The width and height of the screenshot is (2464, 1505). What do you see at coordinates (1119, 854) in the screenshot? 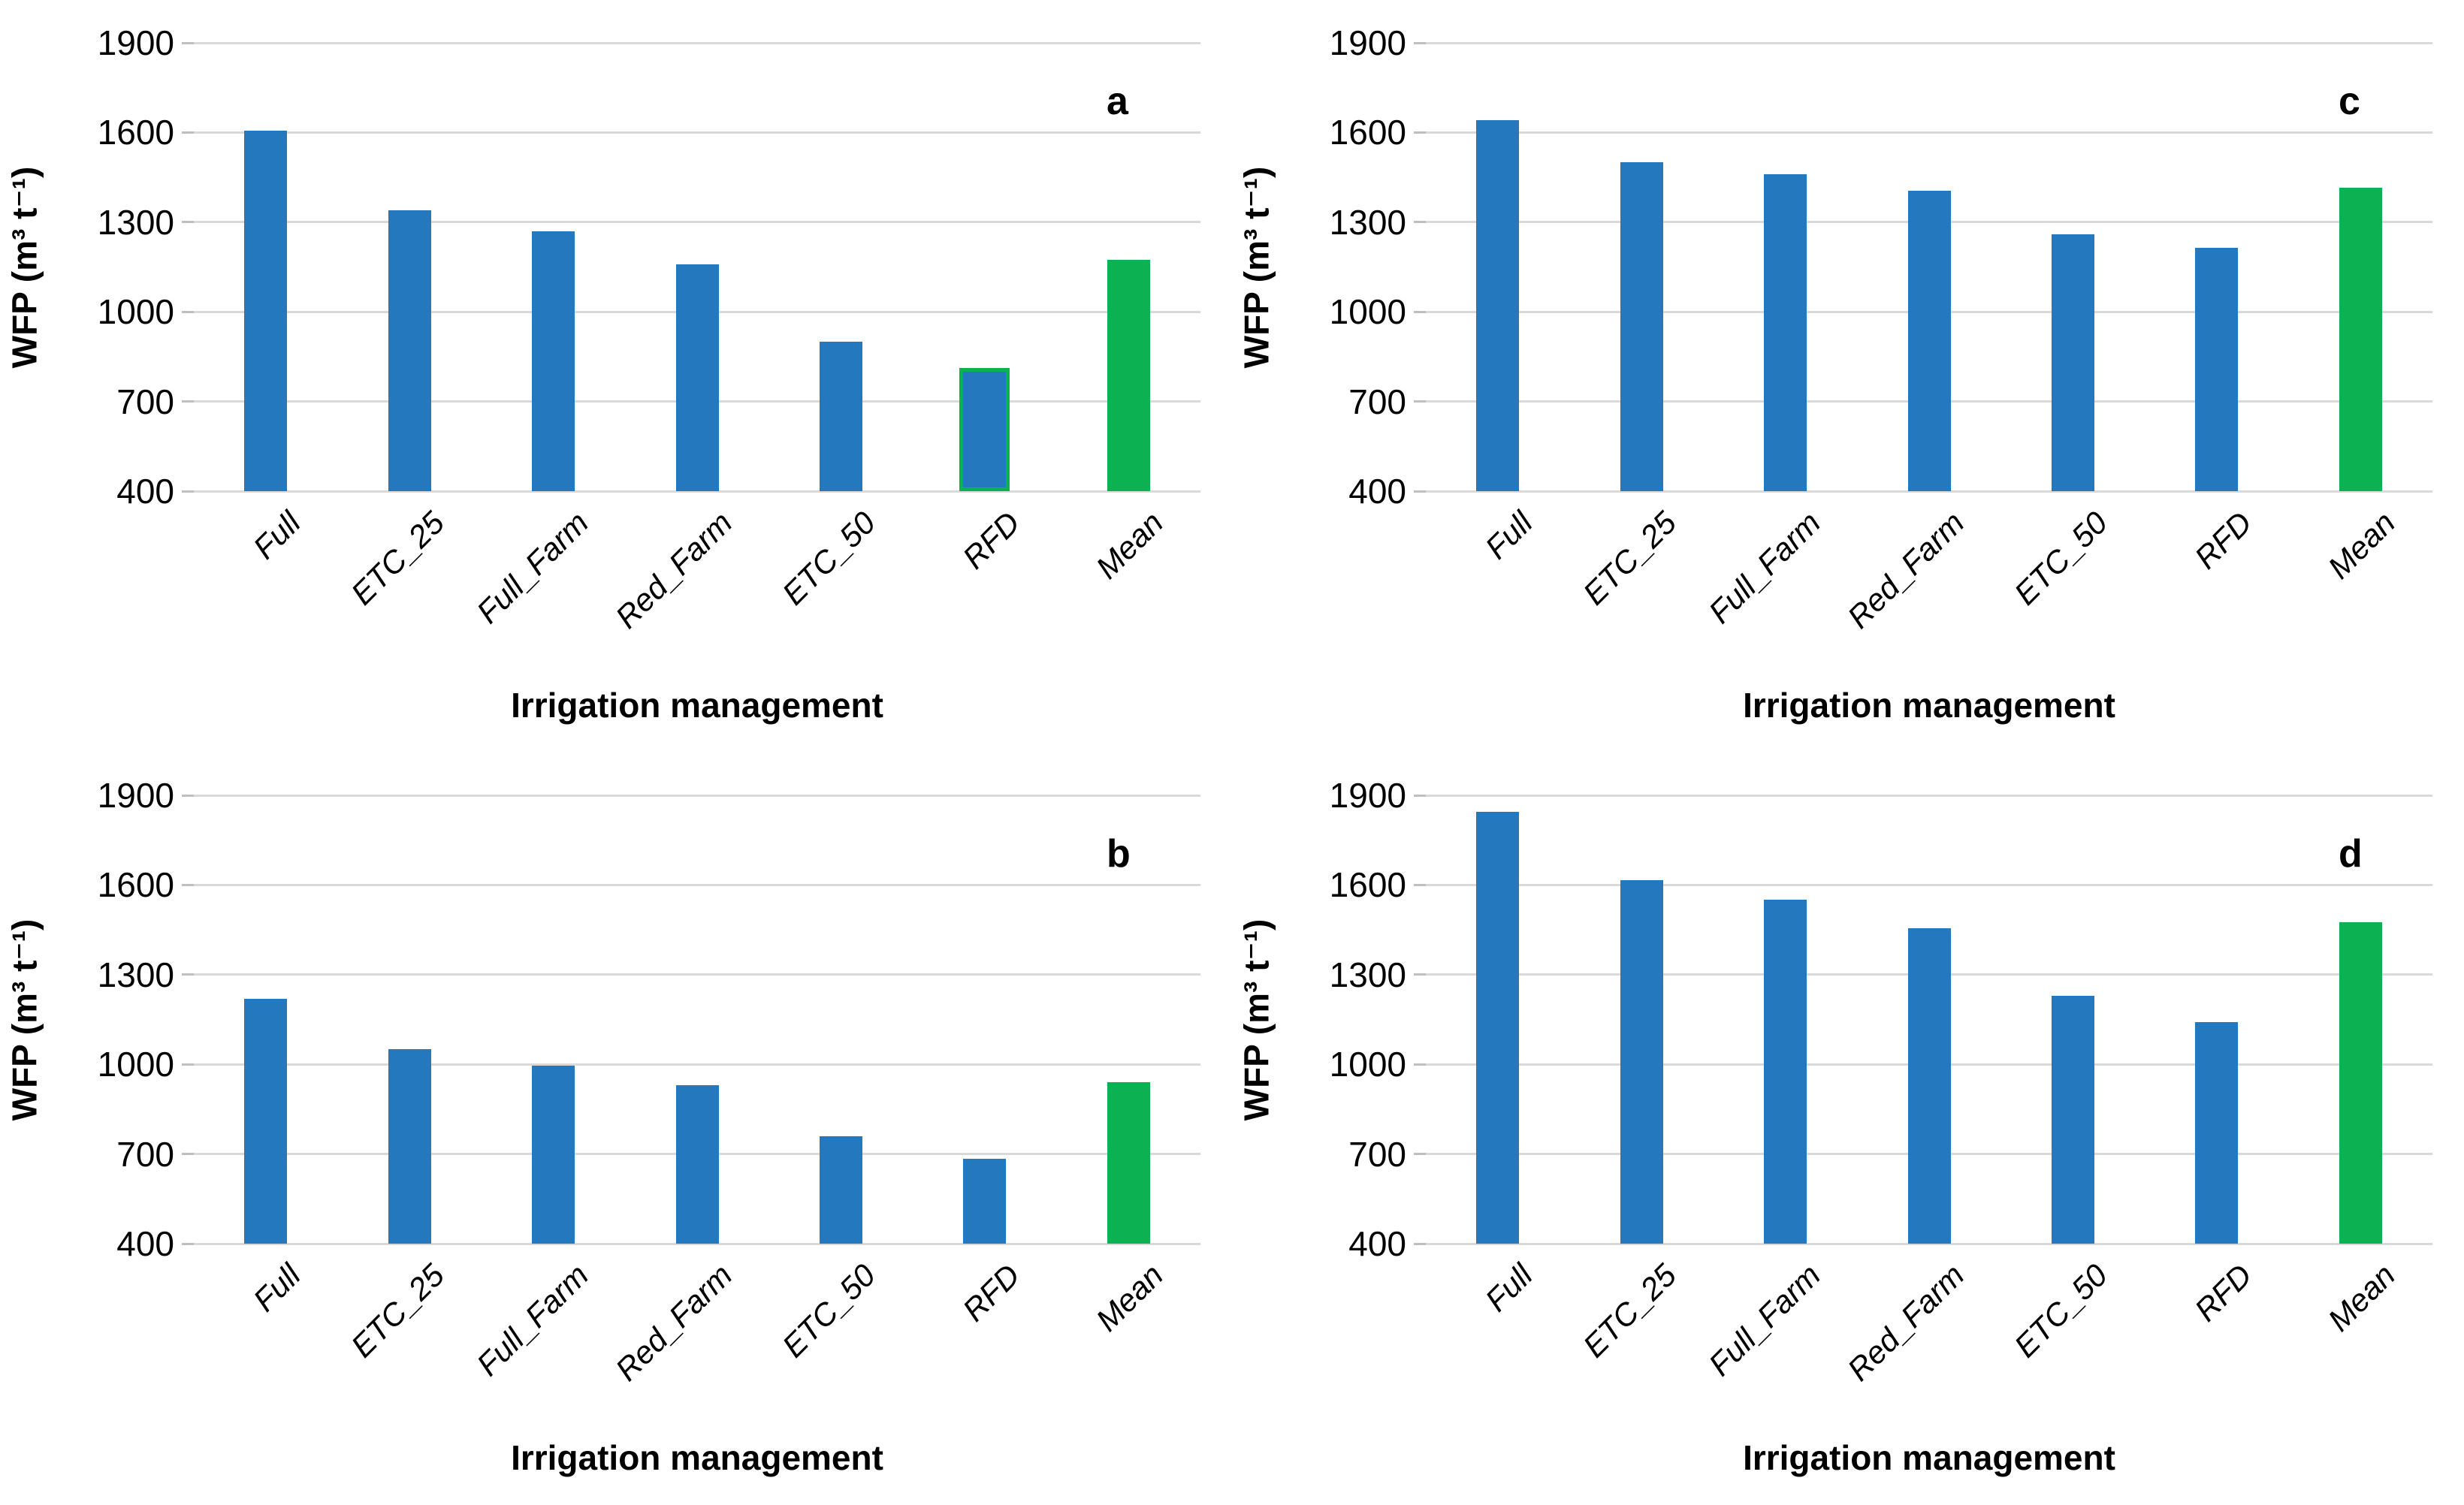
I see `panel-letter-b: b` at bounding box center [1119, 854].